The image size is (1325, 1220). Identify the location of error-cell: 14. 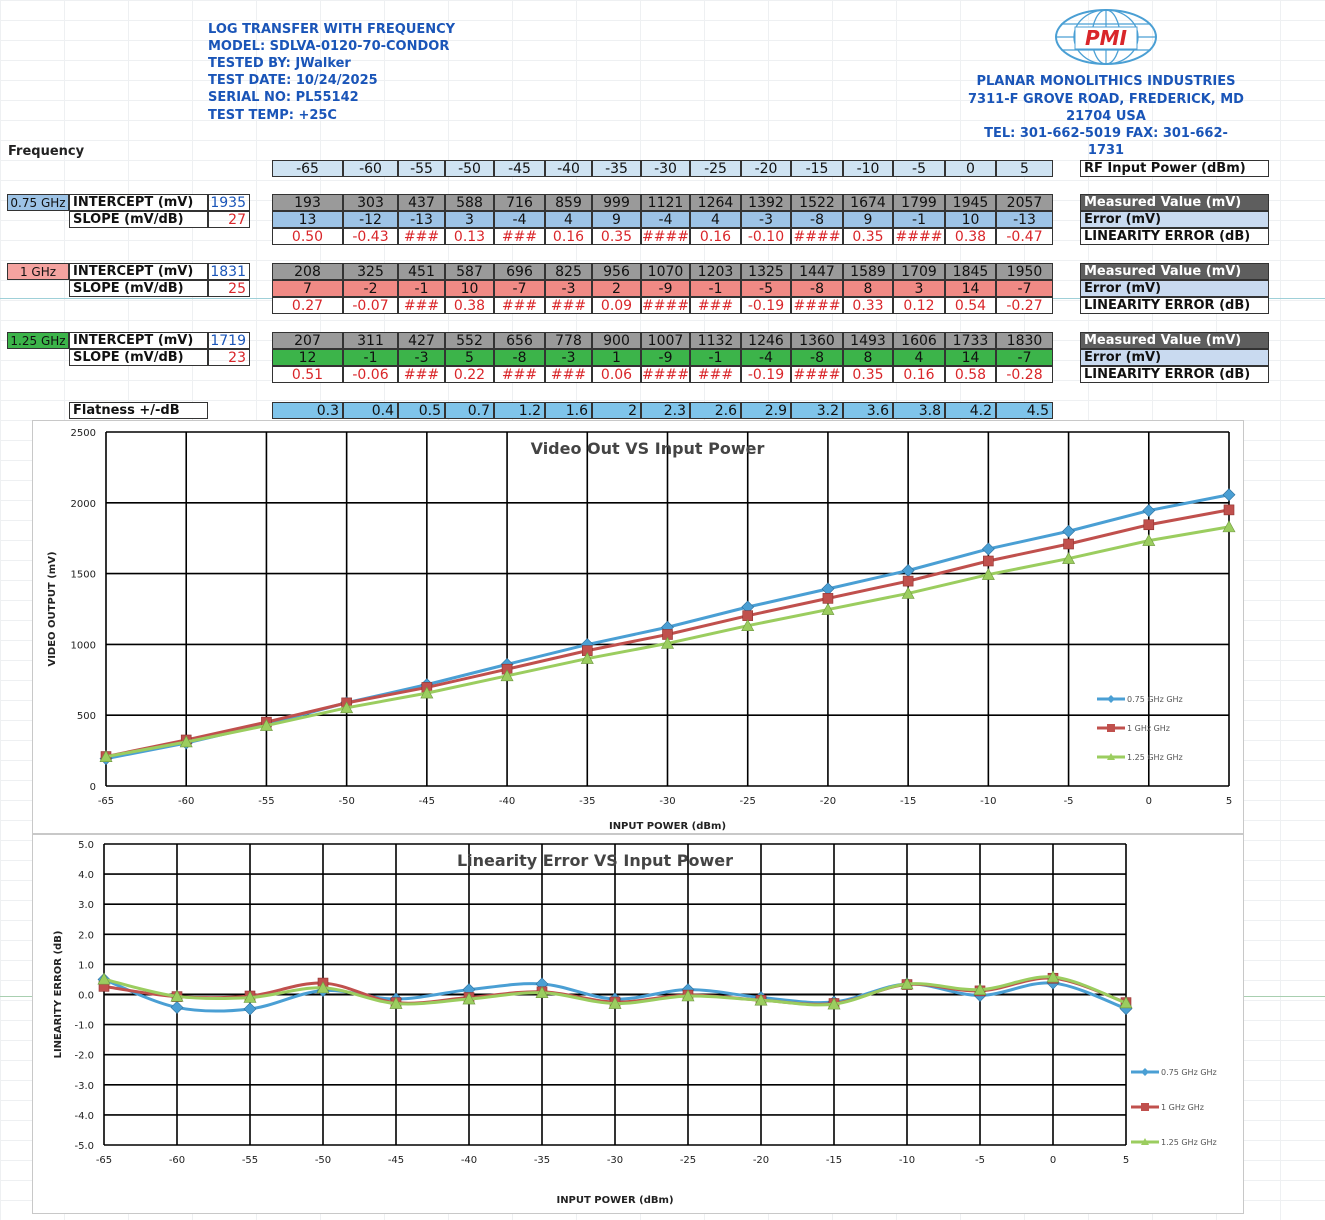
(970, 288).